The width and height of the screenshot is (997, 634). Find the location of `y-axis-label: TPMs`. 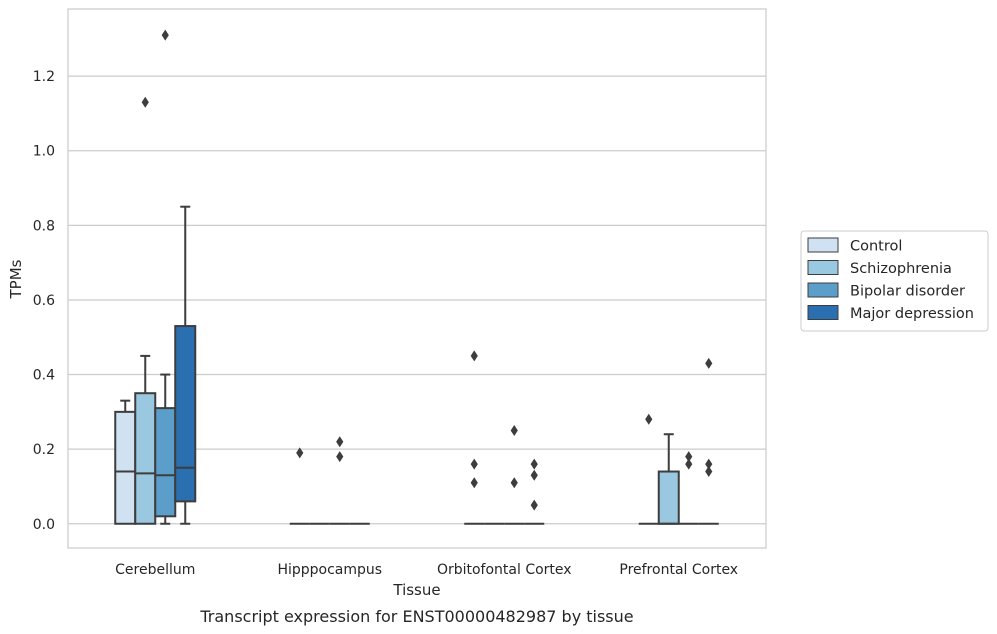

y-axis-label: TPMs is located at coordinates (16, 279).